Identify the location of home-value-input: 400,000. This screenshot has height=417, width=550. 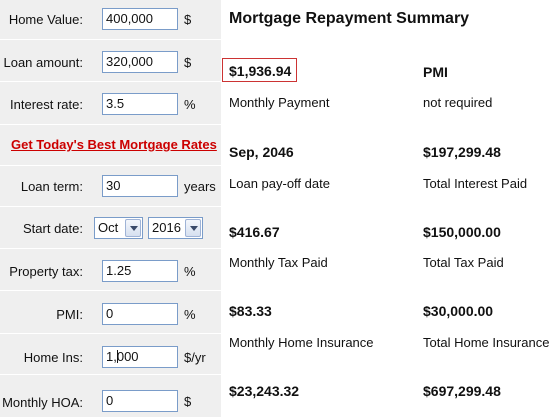
(140, 19).